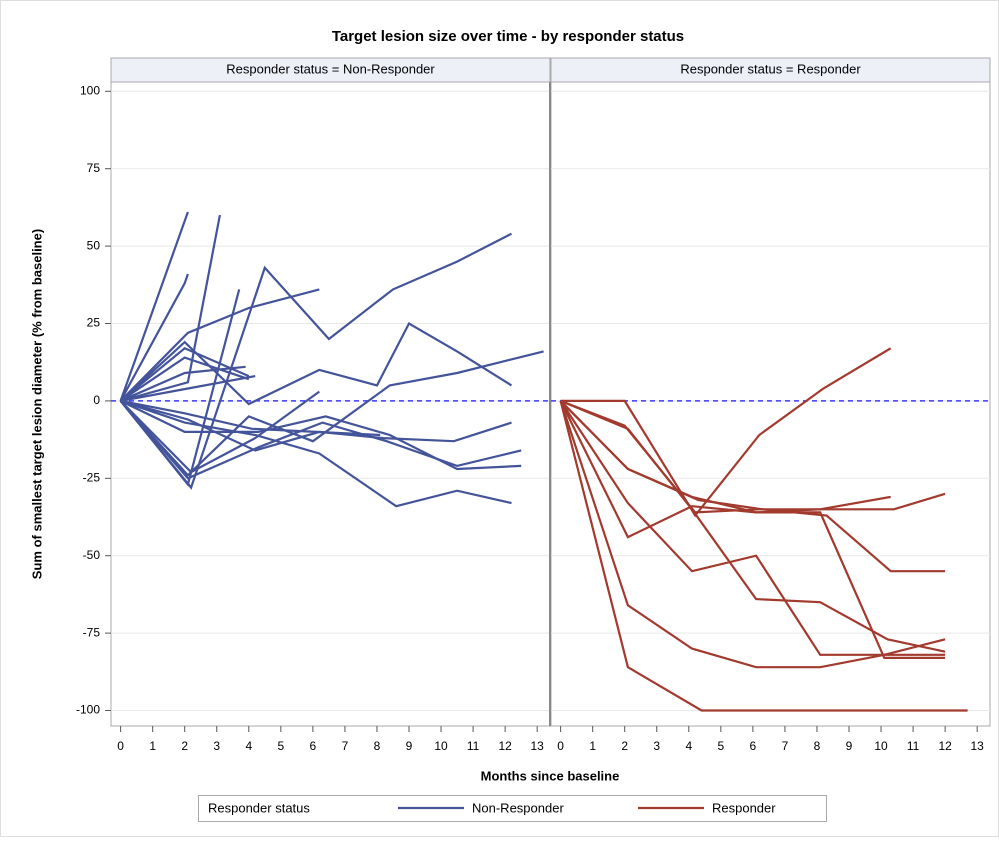 The height and width of the screenshot is (842, 999). What do you see at coordinates (94, 323) in the screenshot?
I see `y-tick-label: 25` at bounding box center [94, 323].